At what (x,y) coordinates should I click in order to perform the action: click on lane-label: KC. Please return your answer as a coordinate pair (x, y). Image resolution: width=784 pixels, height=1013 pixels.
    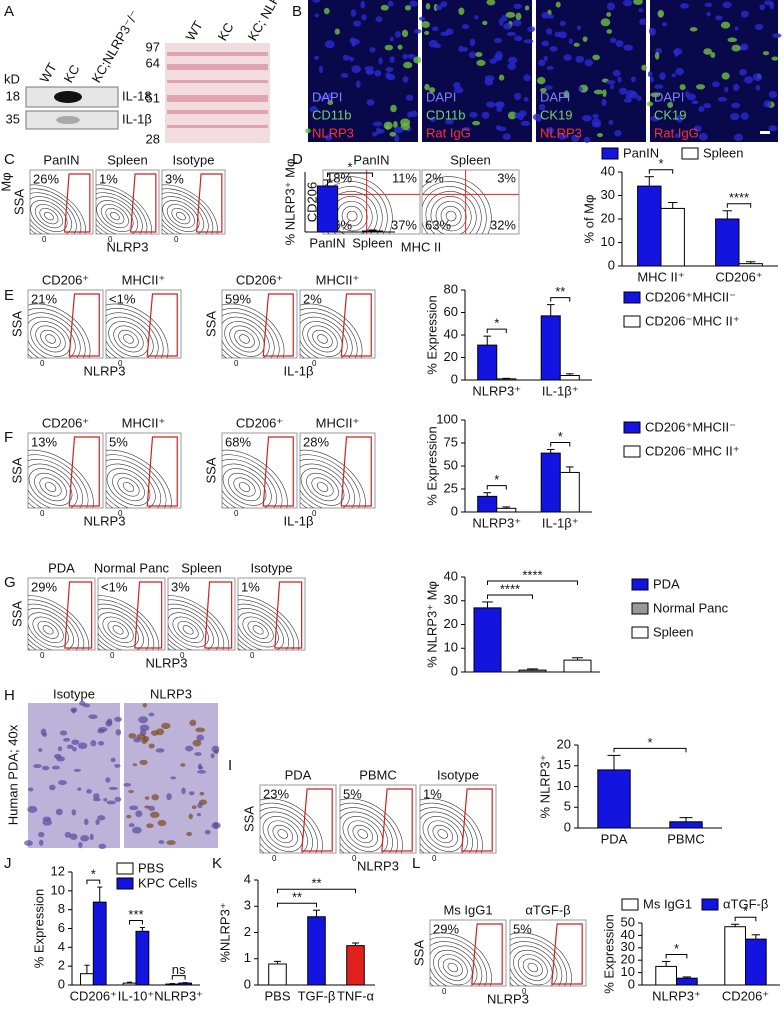
    Looking at the image, I should click on (226, 31).